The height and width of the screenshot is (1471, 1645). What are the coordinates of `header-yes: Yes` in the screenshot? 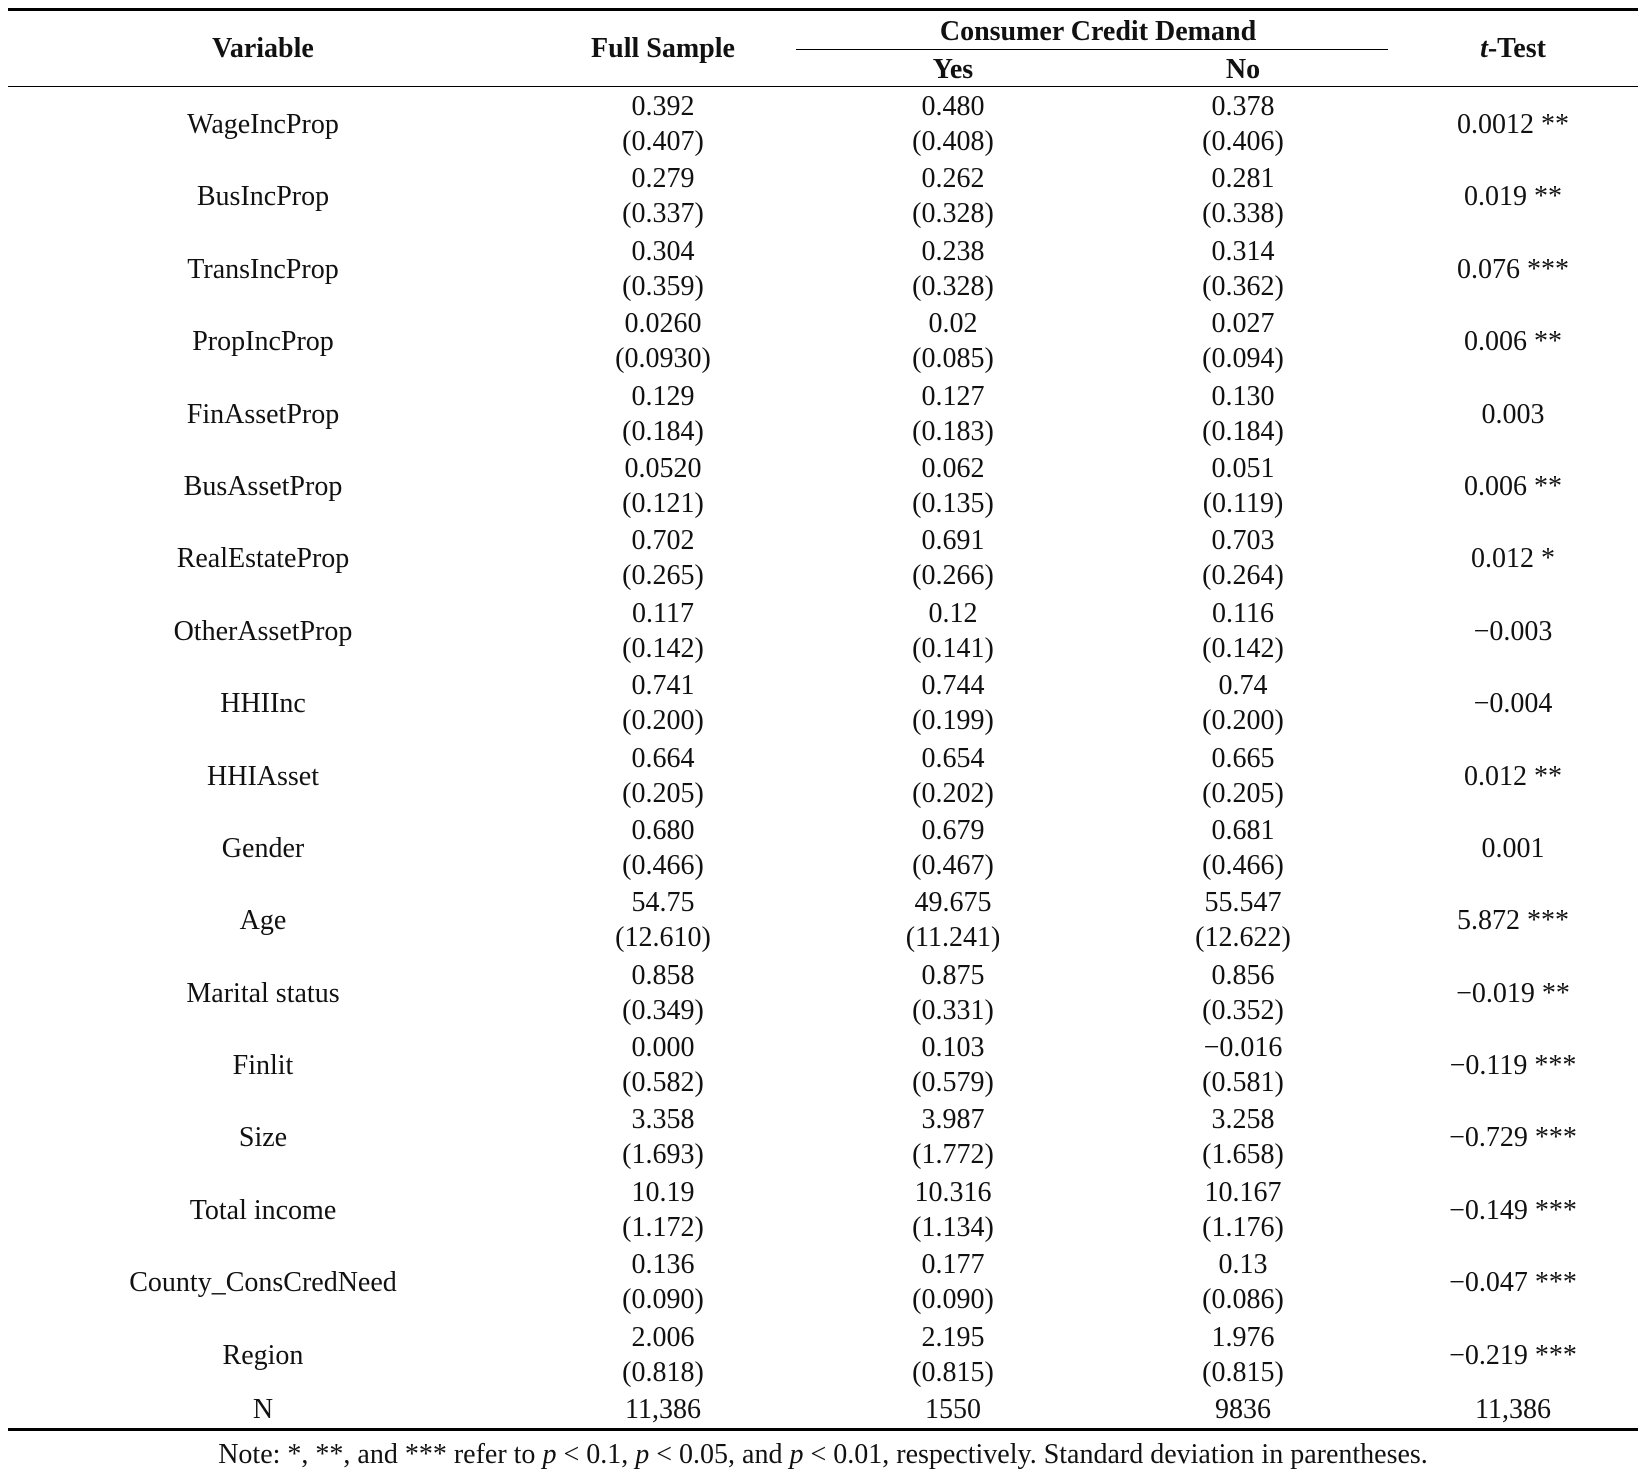 It's located at (953, 69).